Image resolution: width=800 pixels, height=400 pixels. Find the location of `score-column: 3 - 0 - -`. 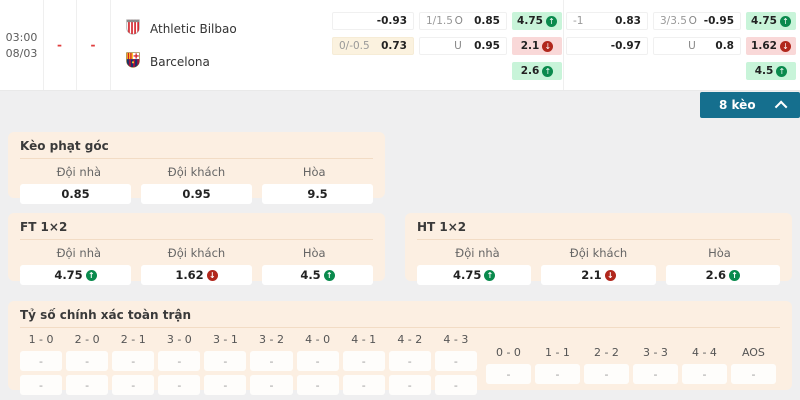

score-column: 3 - 0 - - is located at coordinates (179, 363).